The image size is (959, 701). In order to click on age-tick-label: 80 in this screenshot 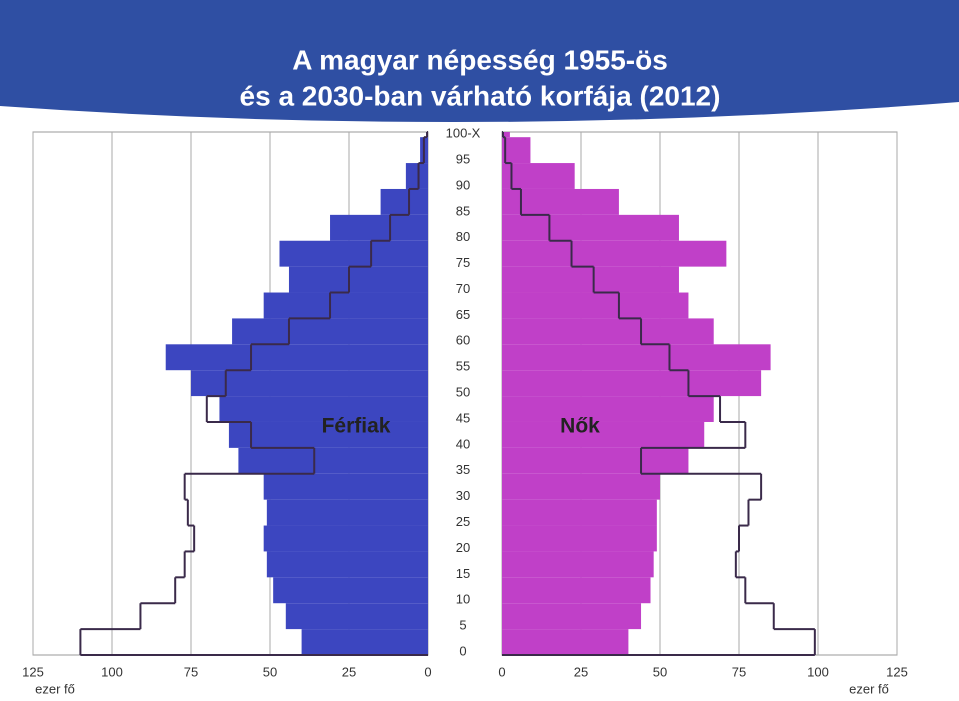, I will do `click(463, 236)`.